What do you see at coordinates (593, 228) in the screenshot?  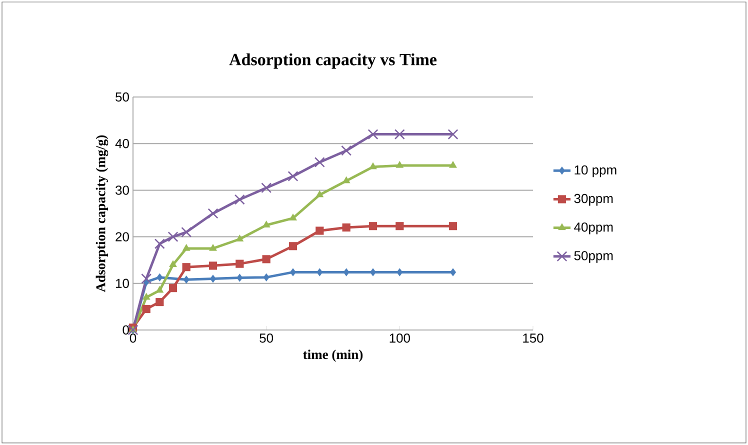 I see `legend-label: 40ppm` at bounding box center [593, 228].